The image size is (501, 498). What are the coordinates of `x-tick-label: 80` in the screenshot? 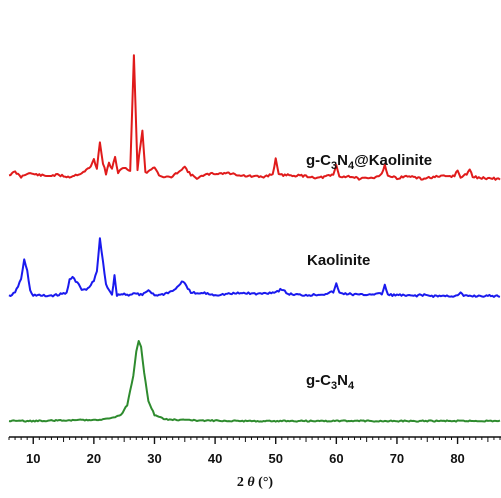 It's located at (457, 458).